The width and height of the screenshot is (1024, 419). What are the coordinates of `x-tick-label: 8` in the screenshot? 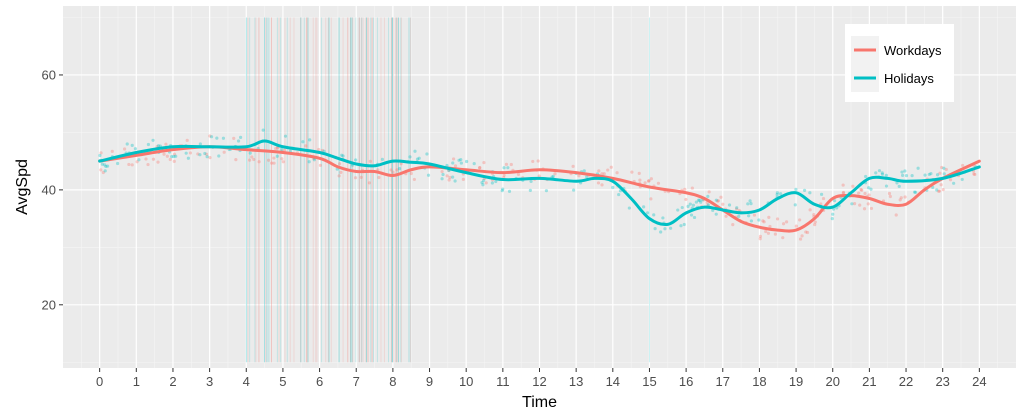 It's located at (392, 381).